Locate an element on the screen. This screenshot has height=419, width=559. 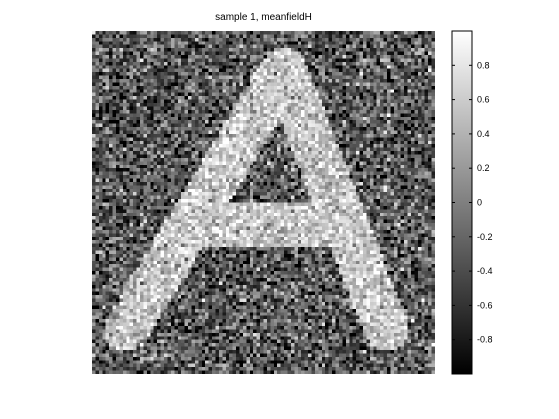
colorbar: 0.8 0.6 0.4 0.2 0 -0.2 -0.4 -0.6 -0.8 is located at coordinates (472, 202).